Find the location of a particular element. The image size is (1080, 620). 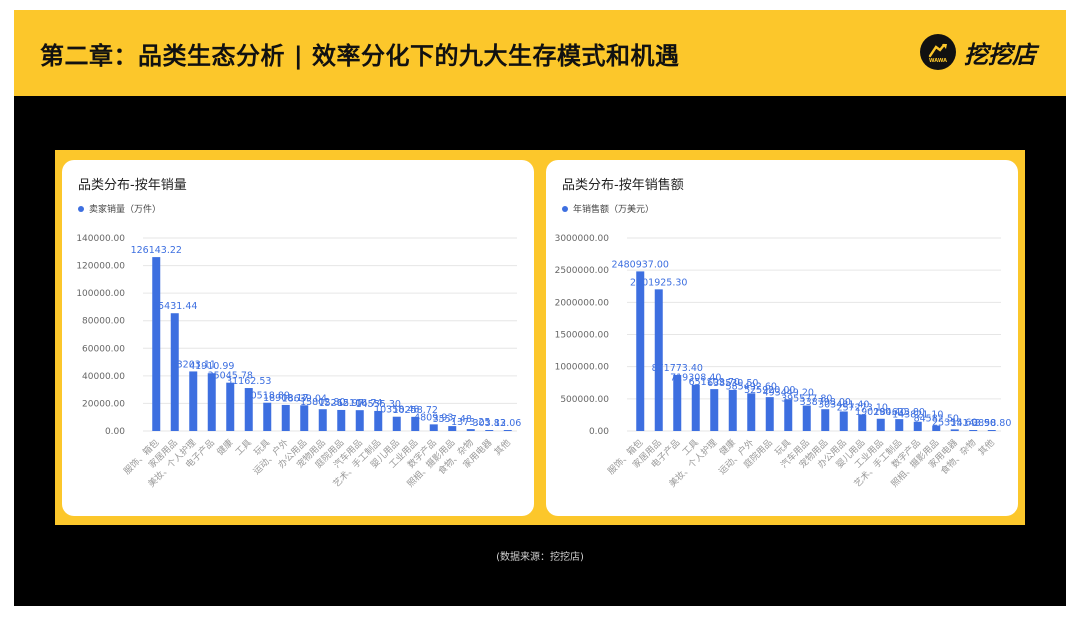

chart-legend: 卖家销量（万件） is located at coordinates (119, 208).